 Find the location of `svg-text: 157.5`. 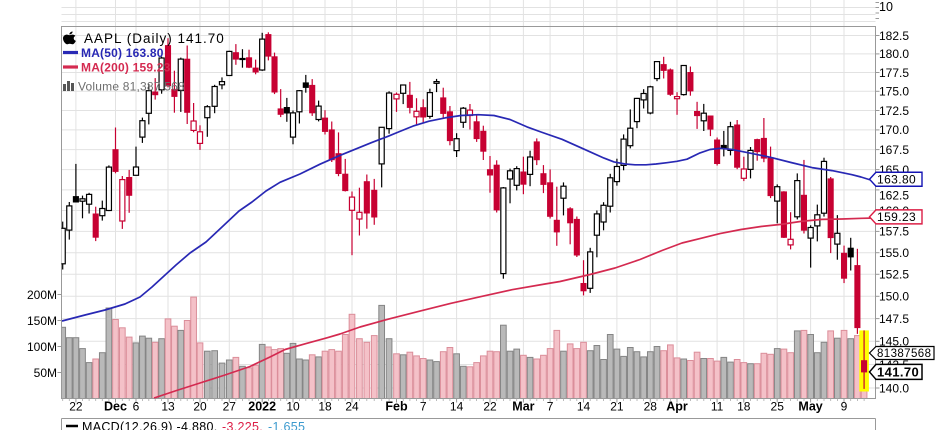

svg-text: 157.5 is located at coordinates (894, 232).